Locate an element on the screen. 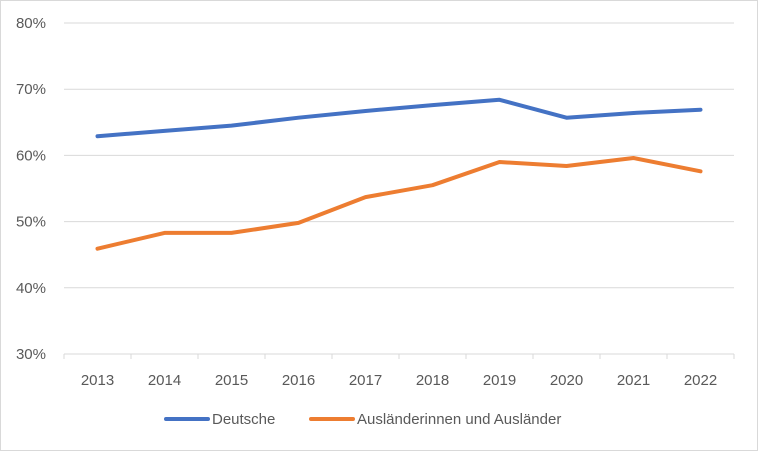 This screenshot has height=451, width=758. y-tick-label: 70% is located at coordinates (31, 89).